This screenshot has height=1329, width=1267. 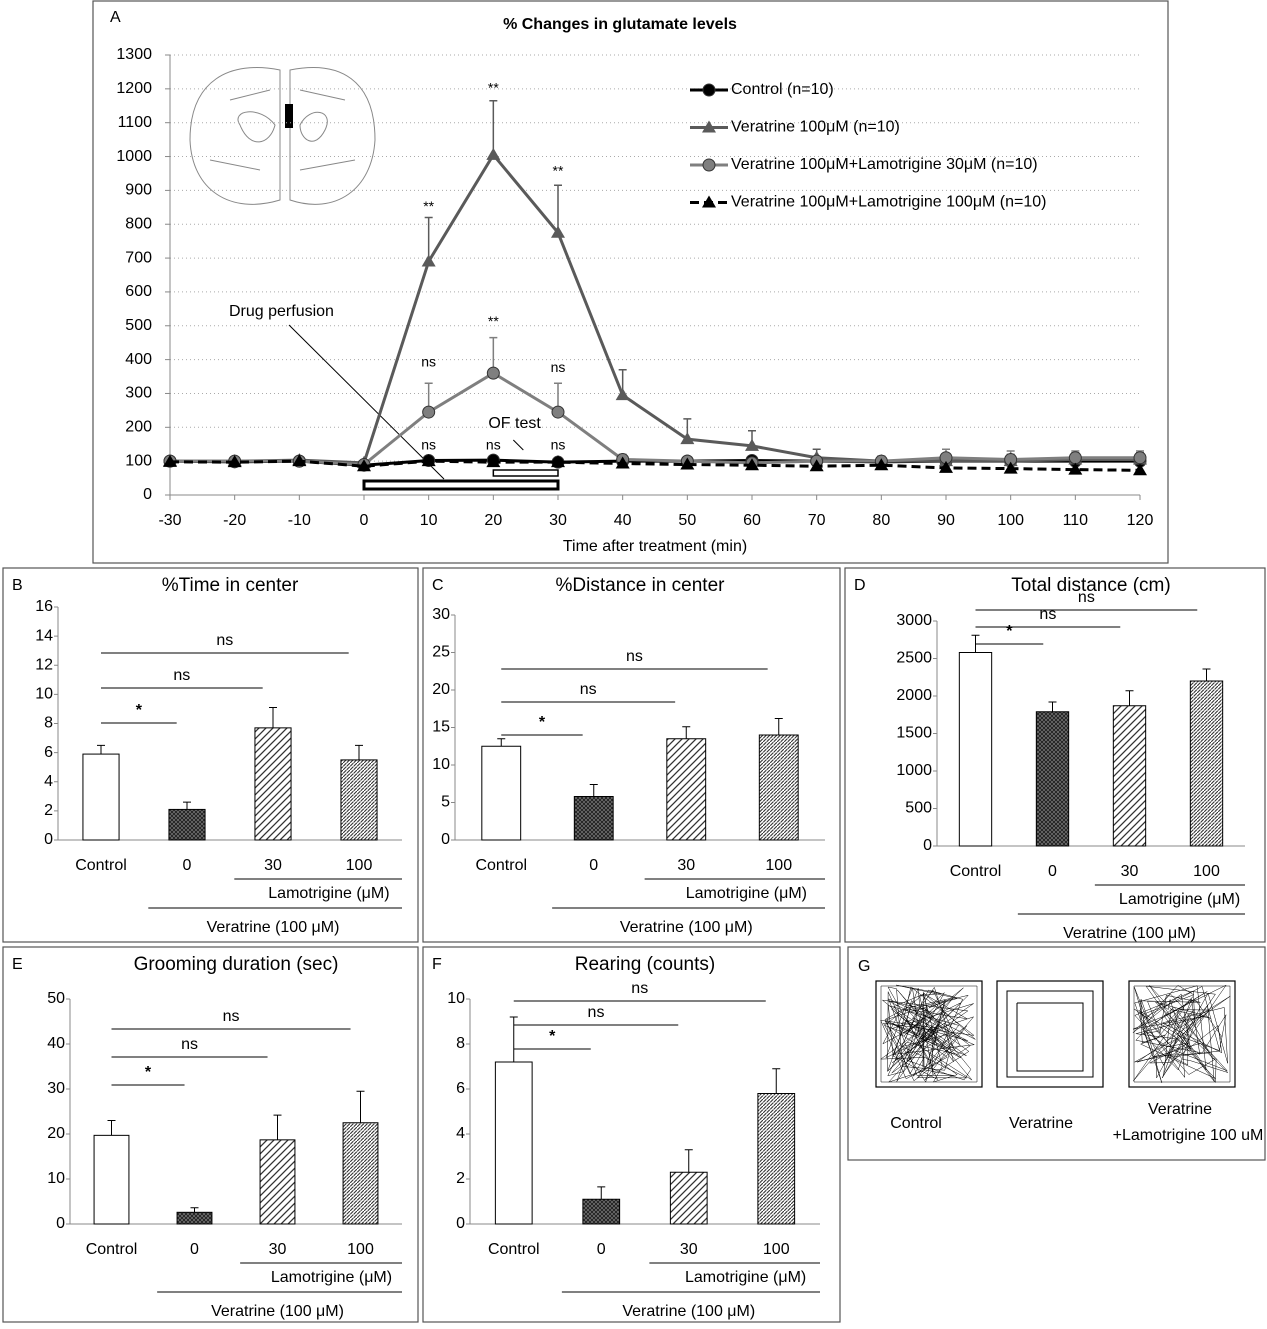 I want to click on x-tick-label: 90, so click(x=946, y=520).